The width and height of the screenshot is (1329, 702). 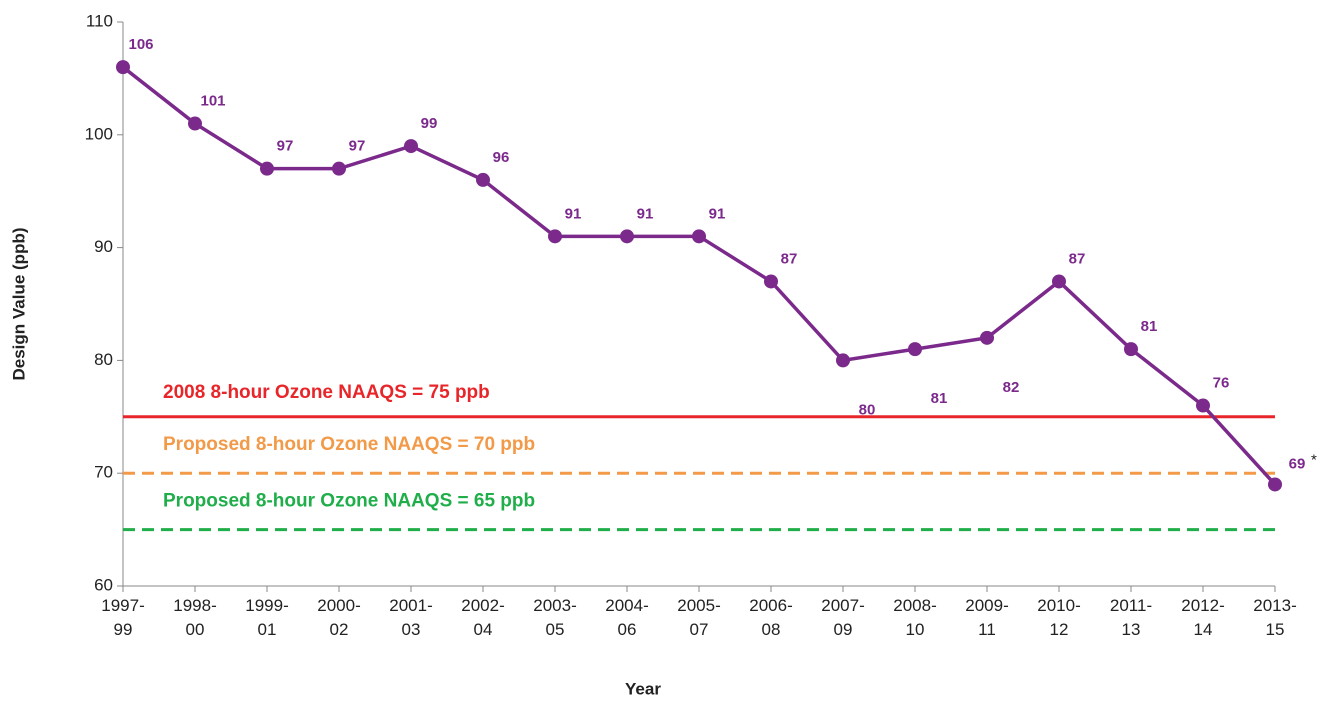 I want to click on reference-label: Proposed 8-hour Ozone NAAQS = 65 ppb, so click(x=349, y=501).